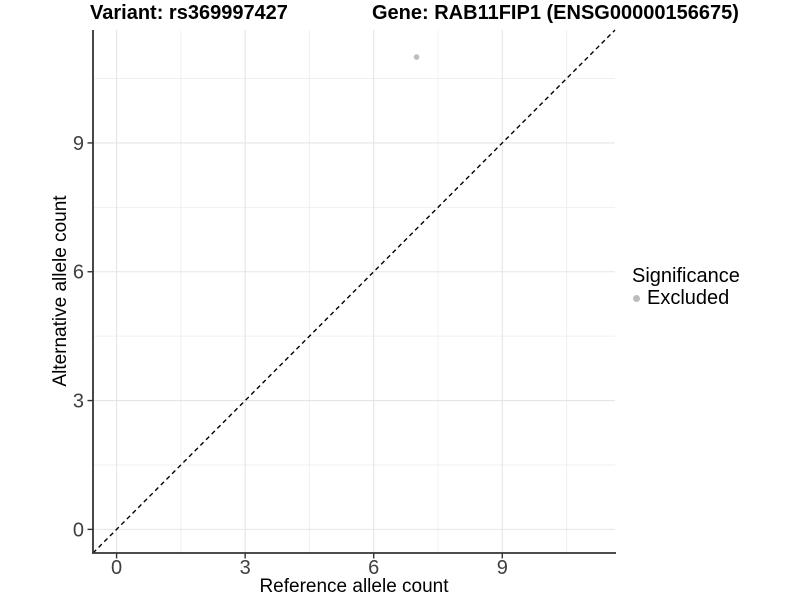 The width and height of the screenshot is (800, 600). What do you see at coordinates (78, 273) in the screenshot?
I see `y-tick-label: 6` at bounding box center [78, 273].